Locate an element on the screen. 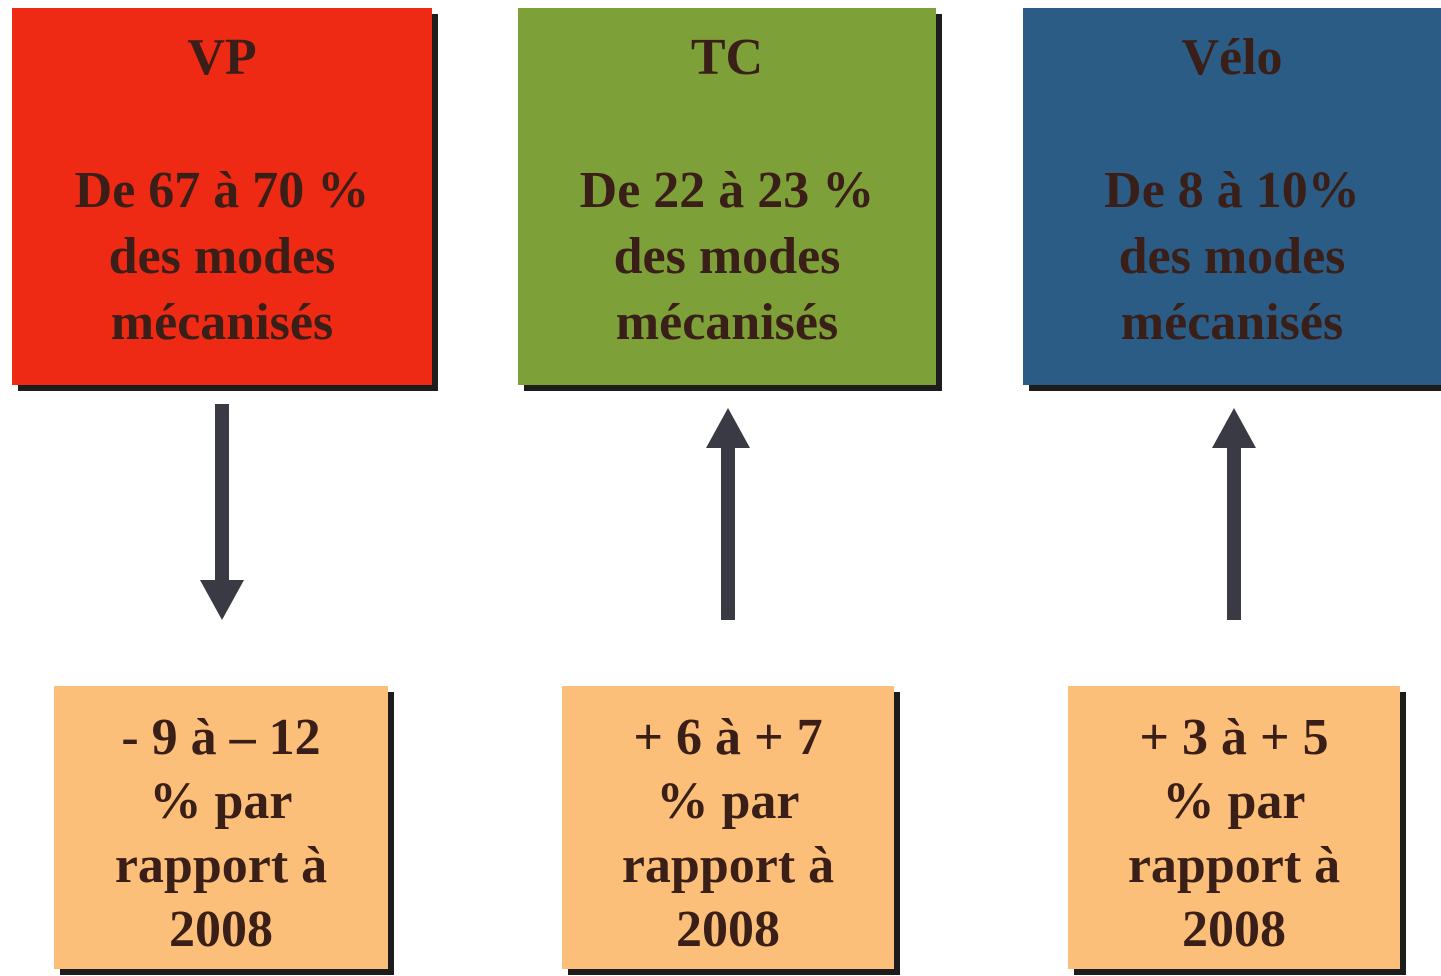  result-line2-tc: % par is located at coordinates (728, 801).